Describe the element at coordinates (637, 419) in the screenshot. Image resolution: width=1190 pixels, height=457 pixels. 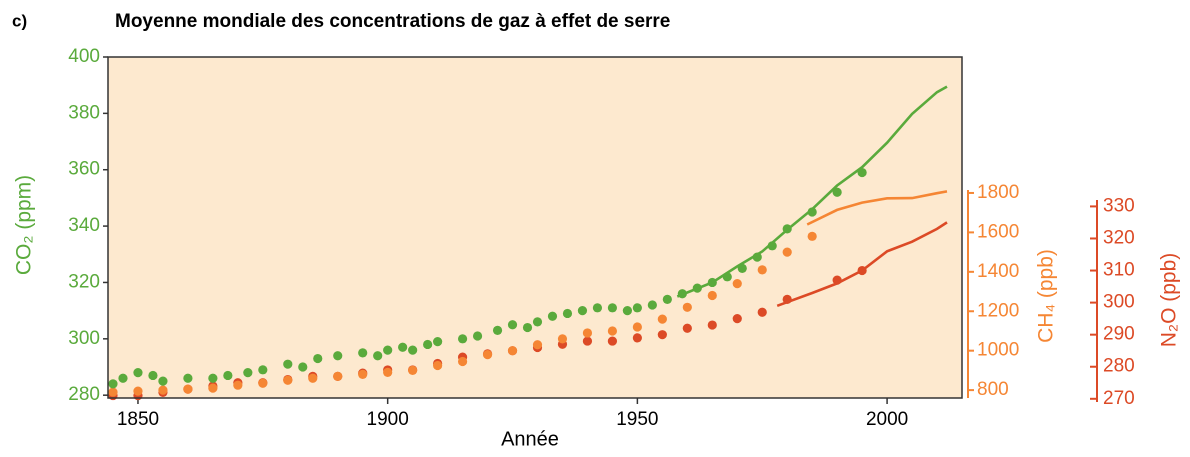
I see `x-tick-label: 1950` at that location.